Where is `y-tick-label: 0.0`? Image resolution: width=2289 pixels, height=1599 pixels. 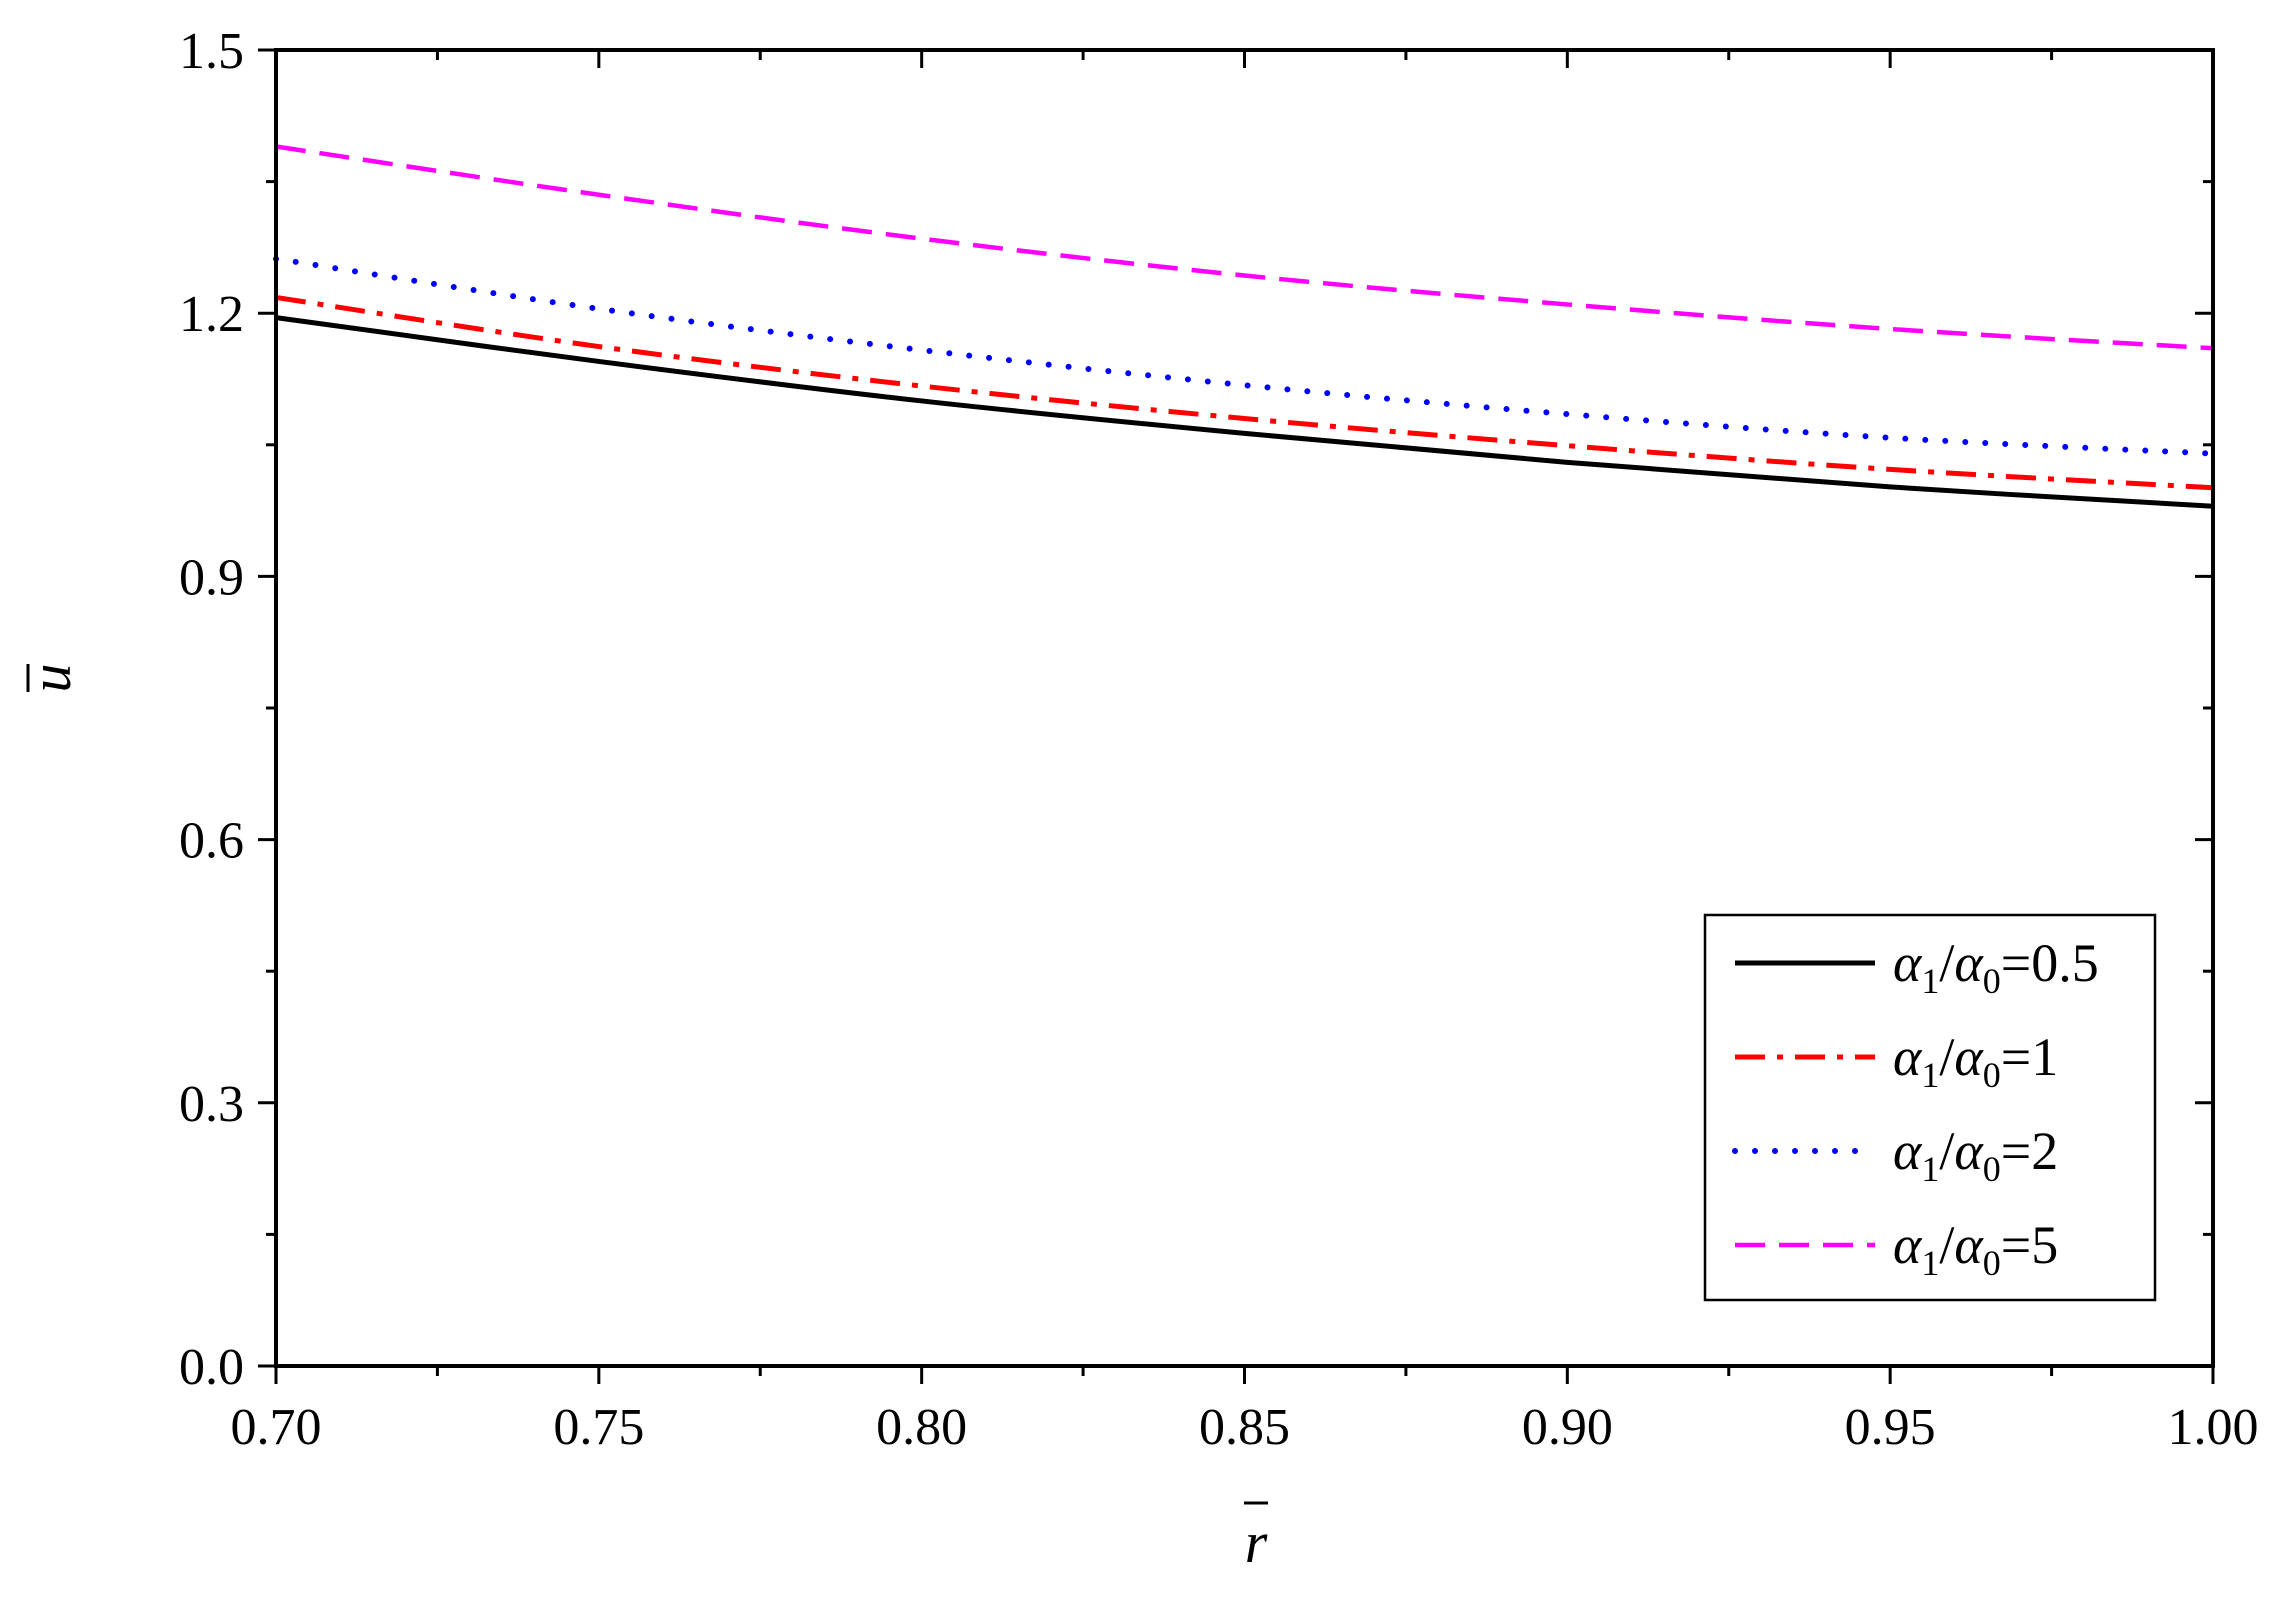 y-tick-label: 0.0 is located at coordinates (211, 1367).